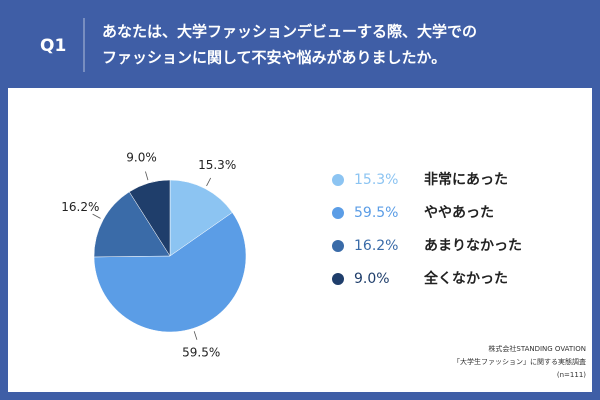 This screenshot has width=600, height=400. I want to click on slice-label: 16.2%, so click(80, 207).